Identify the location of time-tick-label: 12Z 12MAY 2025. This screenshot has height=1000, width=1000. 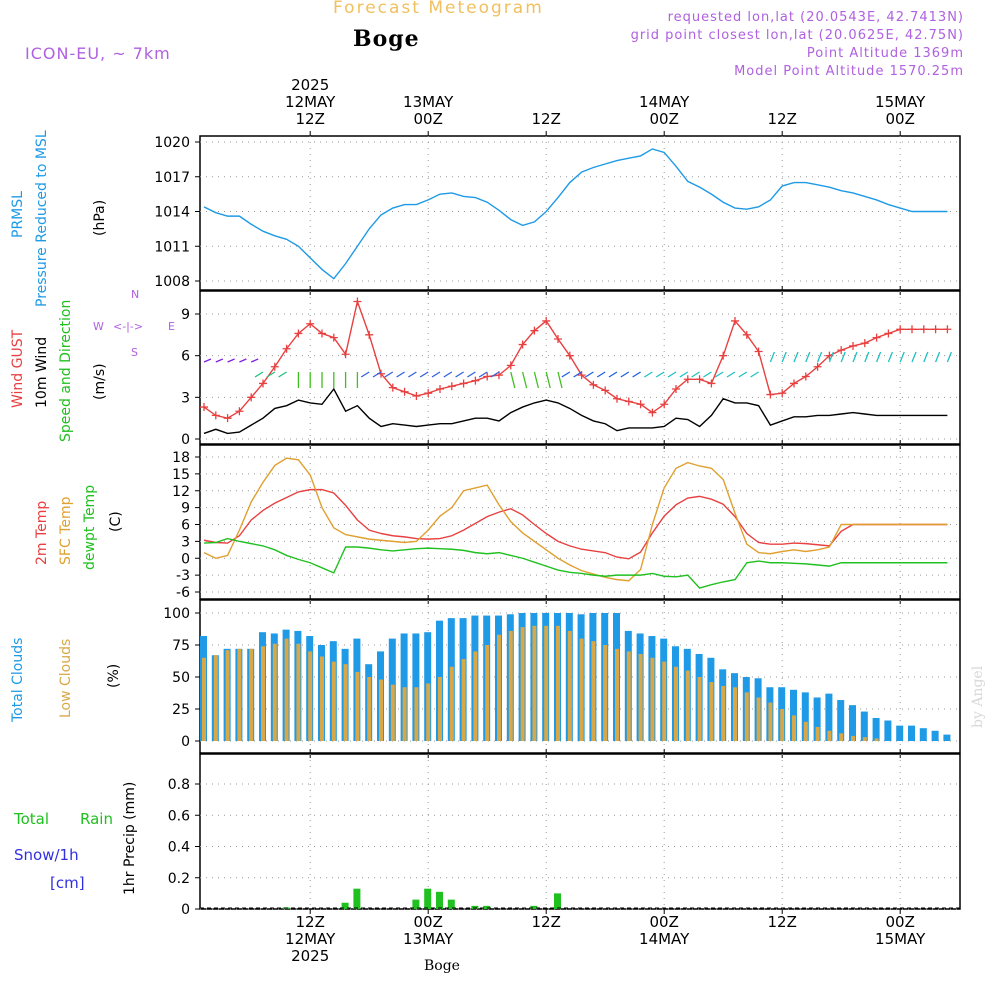
(310, 939).